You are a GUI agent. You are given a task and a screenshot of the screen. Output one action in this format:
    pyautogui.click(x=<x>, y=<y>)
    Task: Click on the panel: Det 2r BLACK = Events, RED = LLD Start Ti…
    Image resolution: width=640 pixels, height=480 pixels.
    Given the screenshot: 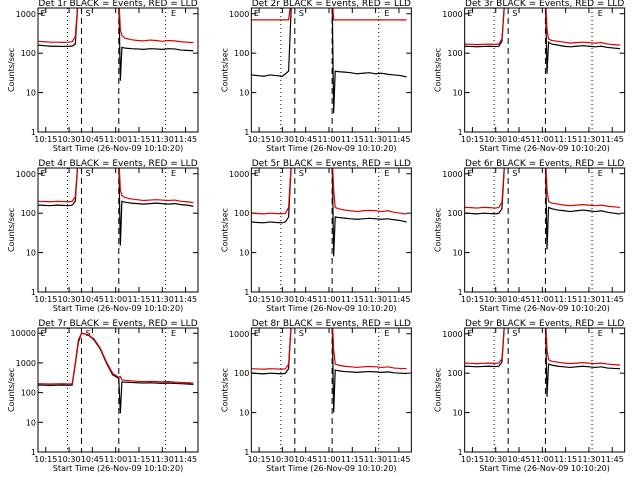 What is the action you would take?
    pyautogui.click(x=316, y=76)
    